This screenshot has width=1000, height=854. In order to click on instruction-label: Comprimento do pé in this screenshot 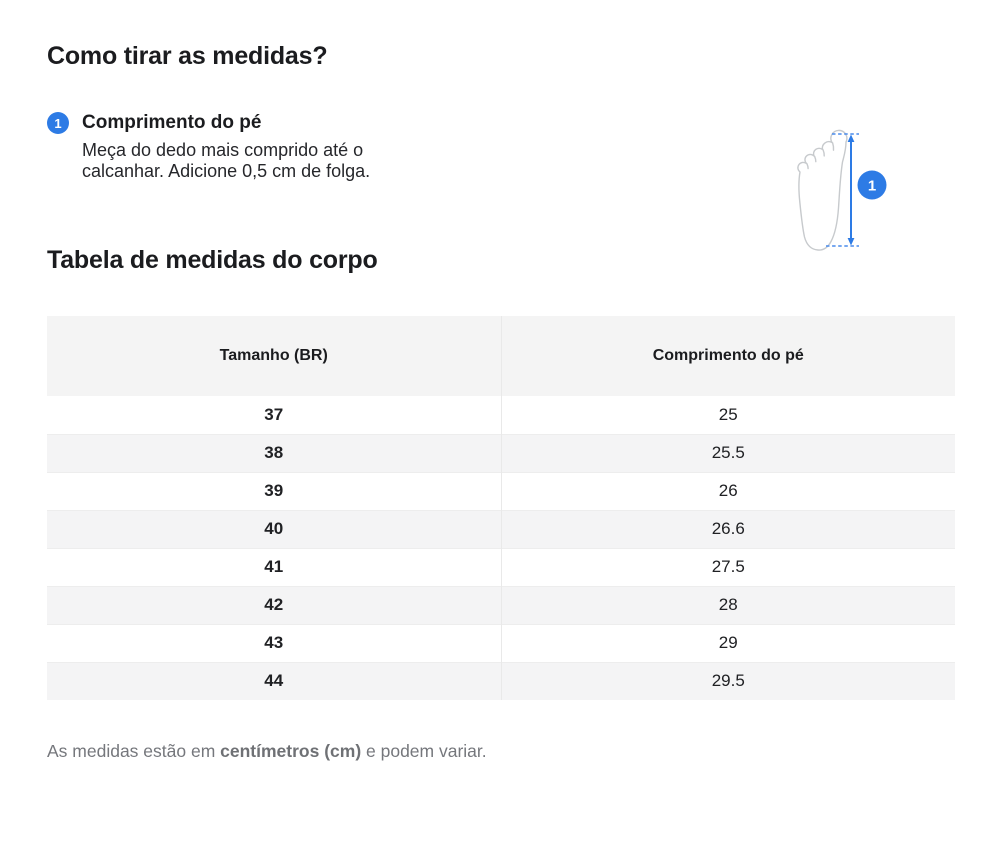, I will do `click(172, 122)`.